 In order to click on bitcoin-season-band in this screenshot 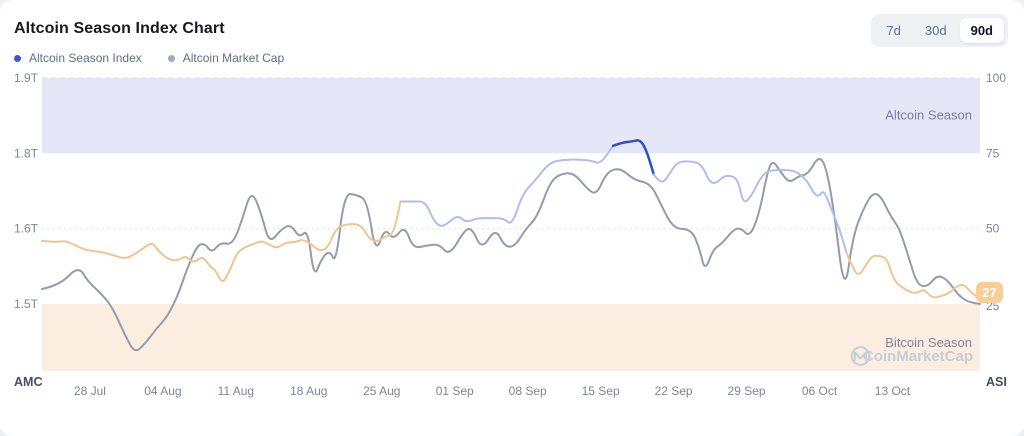, I will do `click(511, 337)`.